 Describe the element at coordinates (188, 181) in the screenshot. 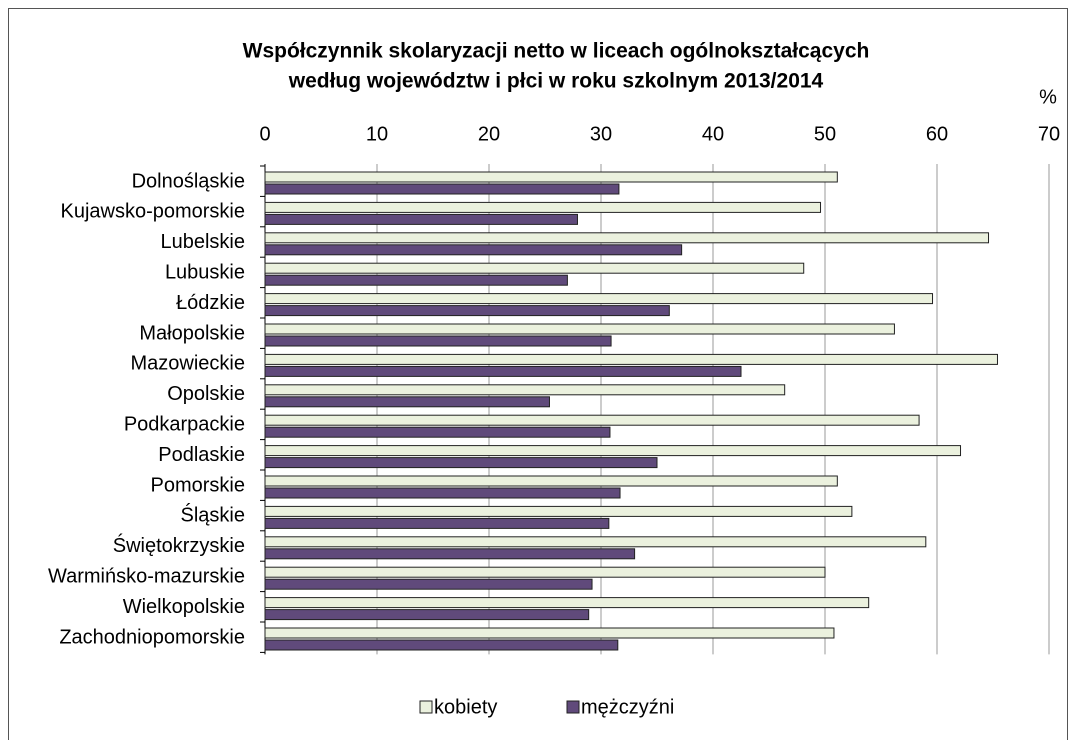

I see `y-tick-label: Dolnośląskie` at that location.